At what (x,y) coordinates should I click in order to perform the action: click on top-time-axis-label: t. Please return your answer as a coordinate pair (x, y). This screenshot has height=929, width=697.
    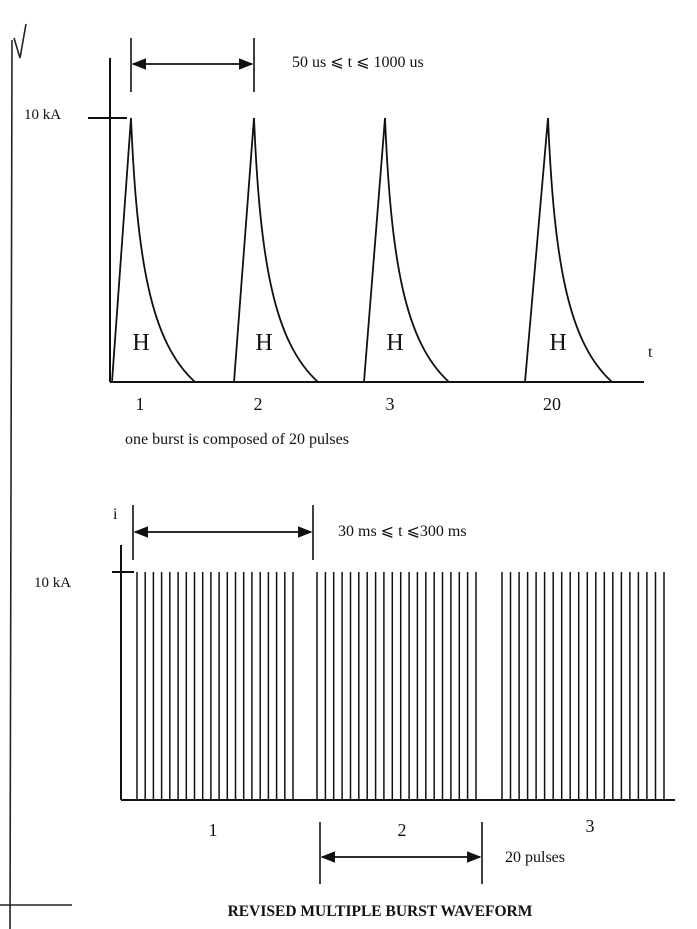
    Looking at the image, I should click on (650, 352).